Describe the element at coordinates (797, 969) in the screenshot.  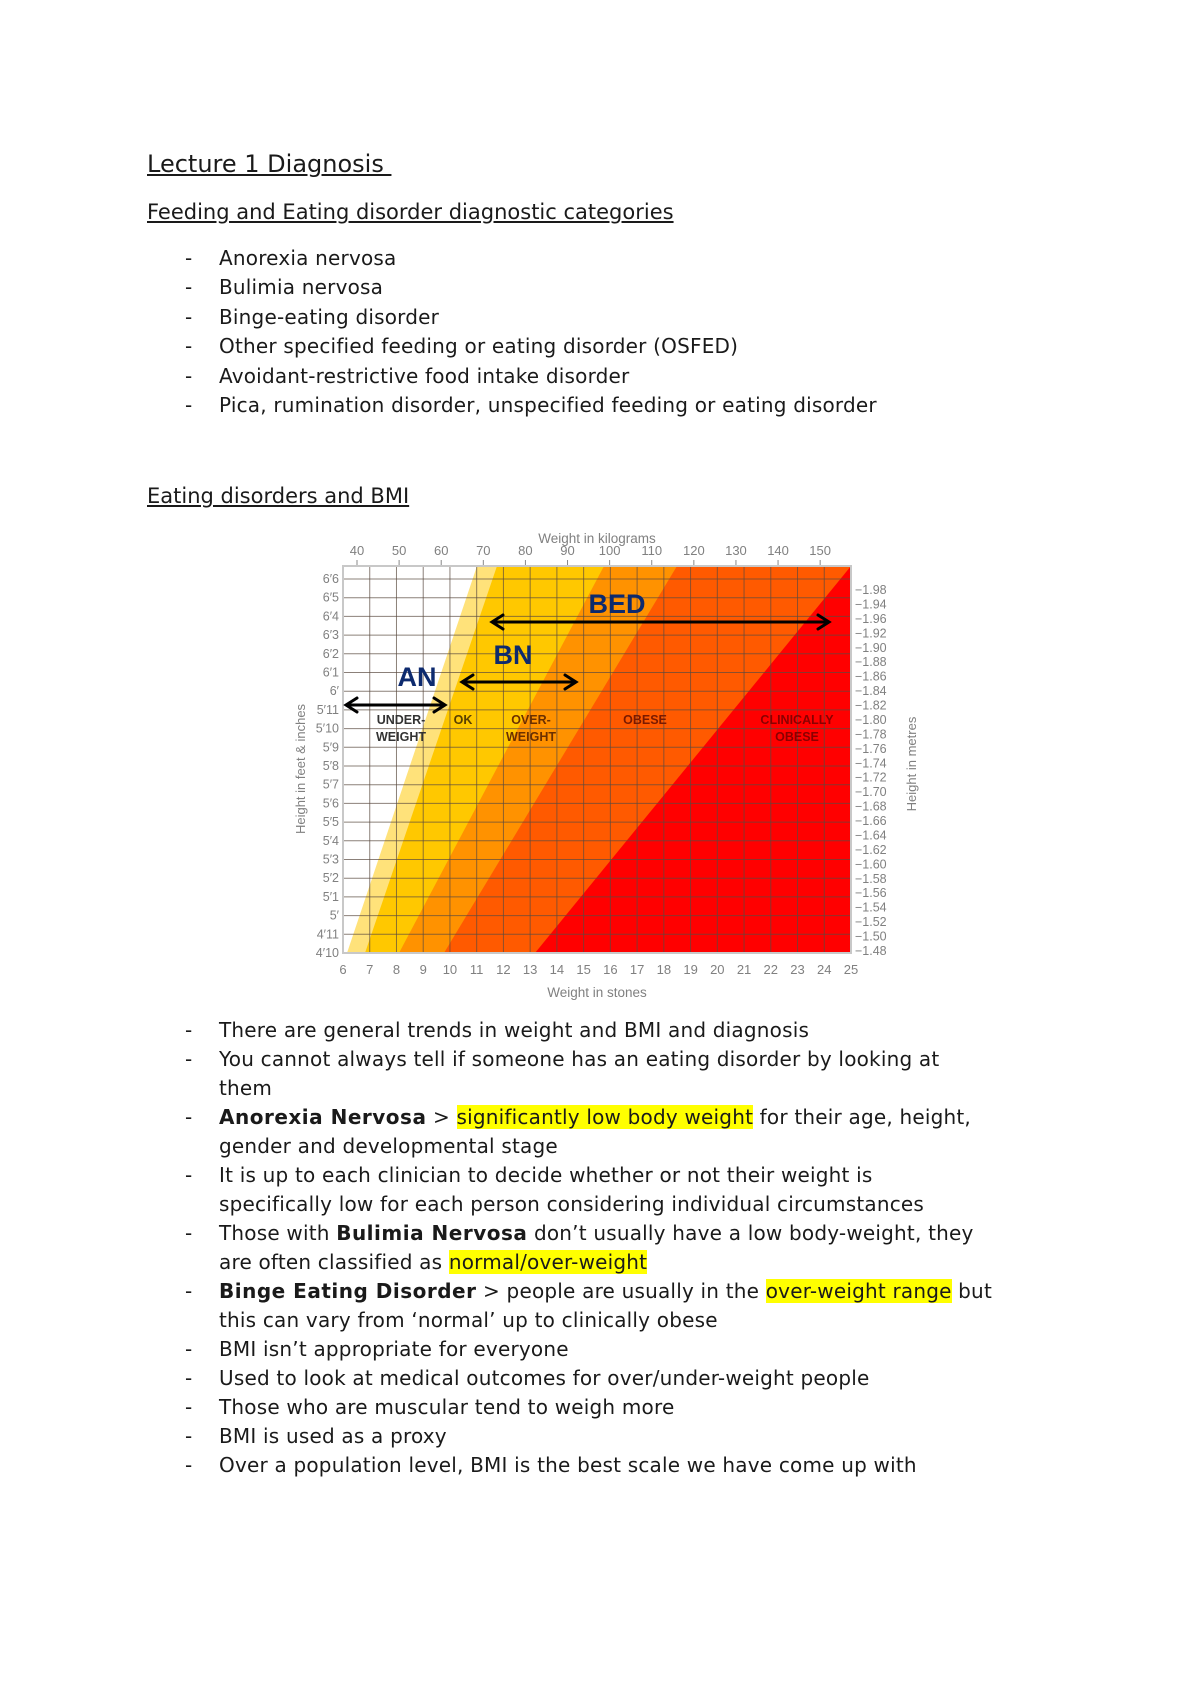
I see `x-tick-label-stones: 23` at that location.